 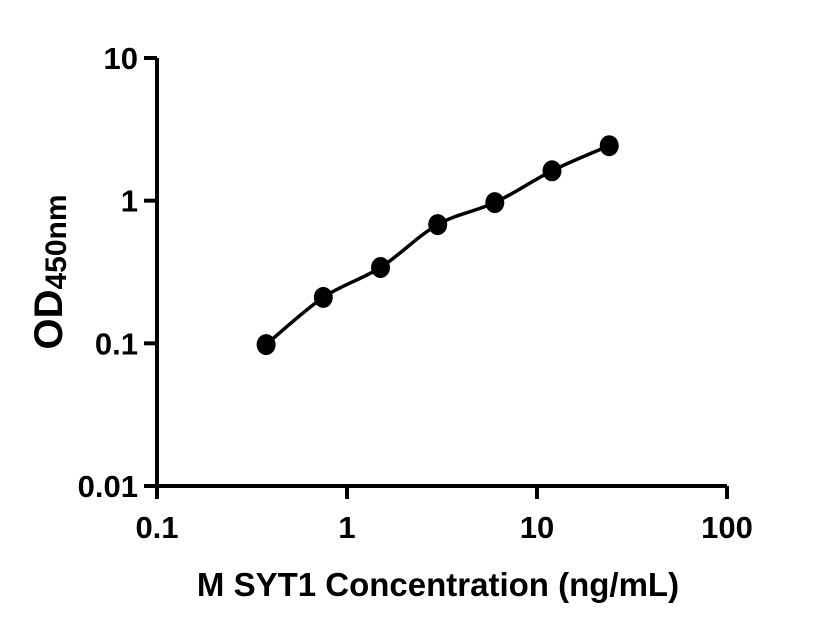 What do you see at coordinates (438, 584) in the screenshot?
I see `x-axis-title: M SYT1 Concentration (ng/mL)` at bounding box center [438, 584].